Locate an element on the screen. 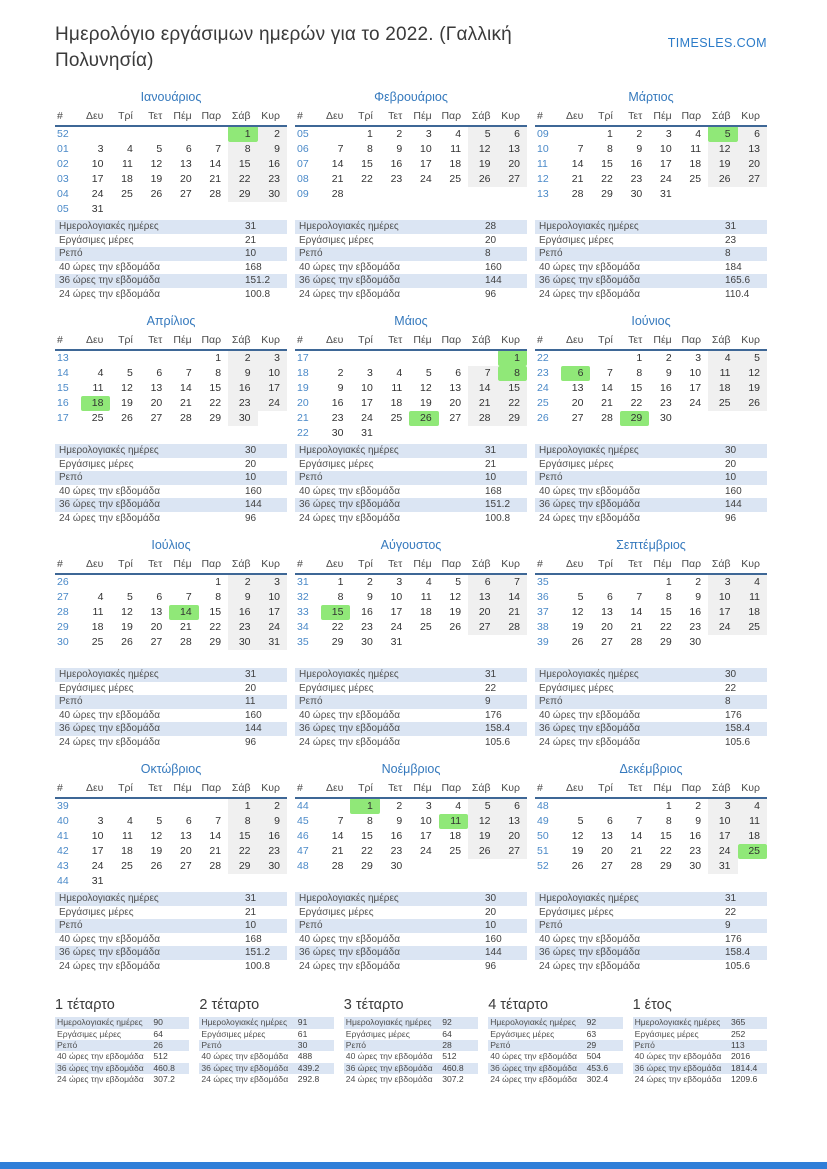 Image resolution: width=827 pixels, height=1169 pixels. day-cell: 14 is located at coordinates (607, 388).